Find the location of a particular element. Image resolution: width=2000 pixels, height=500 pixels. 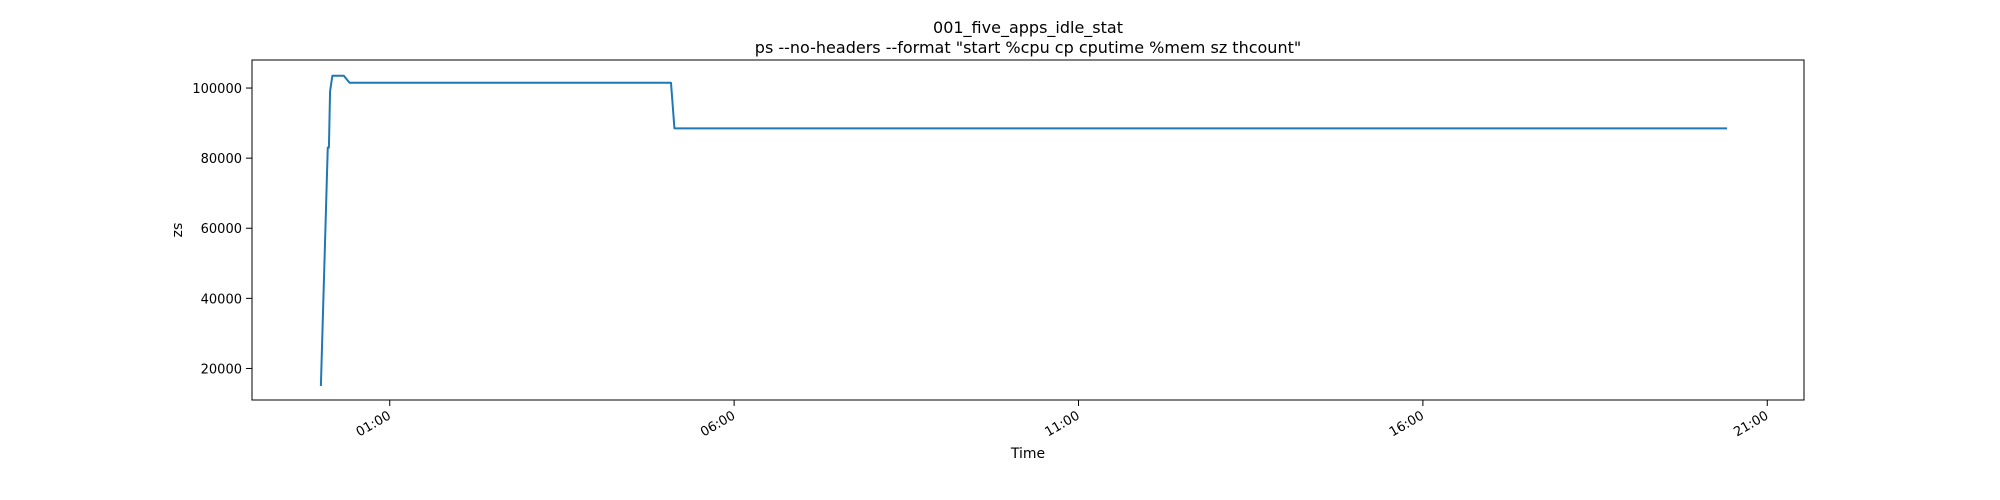

y-tick-label: 20000 is located at coordinates (221, 369).